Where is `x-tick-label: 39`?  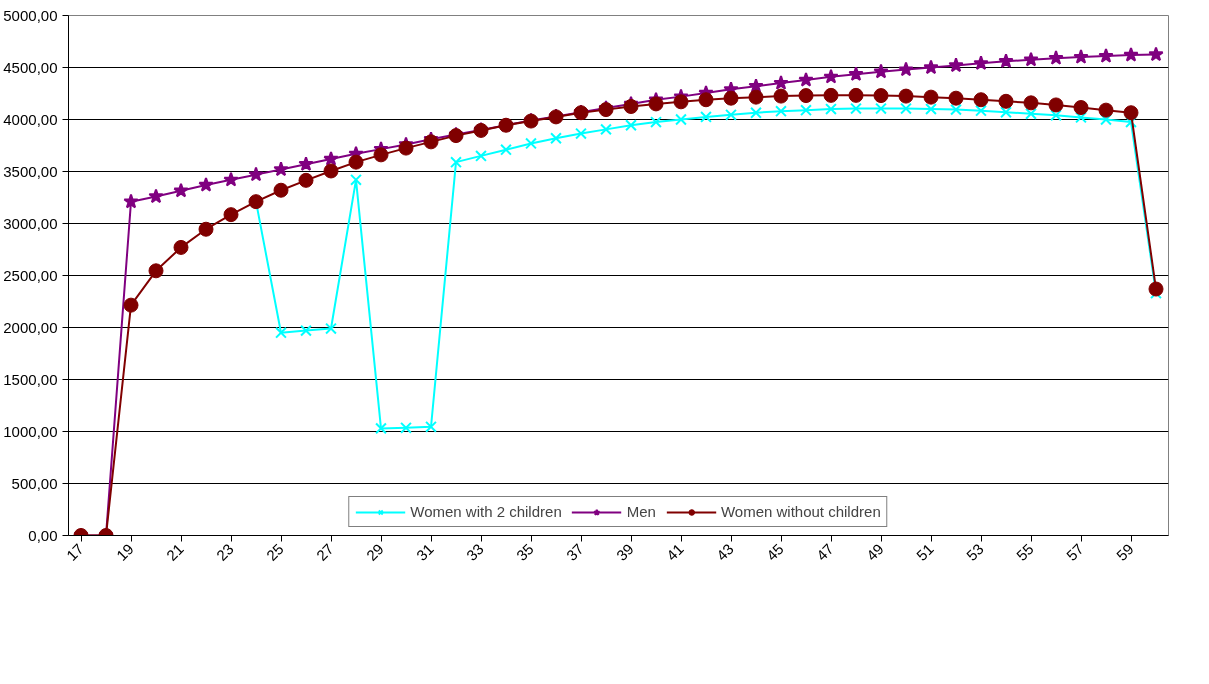 x-tick-label: 39 is located at coordinates (624, 552).